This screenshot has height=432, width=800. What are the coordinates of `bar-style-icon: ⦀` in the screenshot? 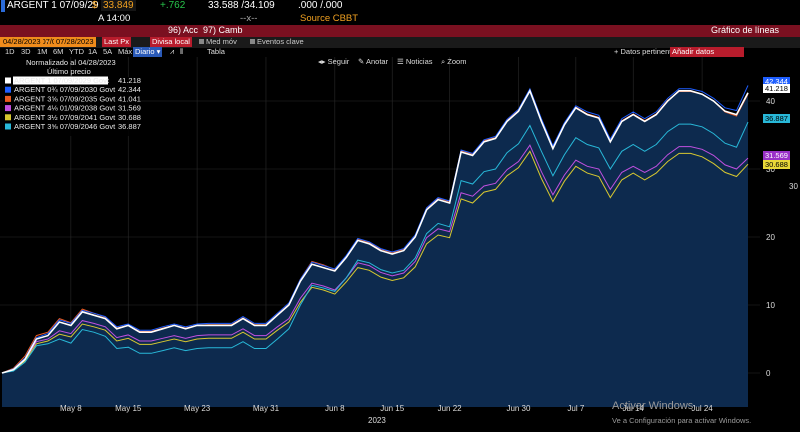 It's located at (182, 51).